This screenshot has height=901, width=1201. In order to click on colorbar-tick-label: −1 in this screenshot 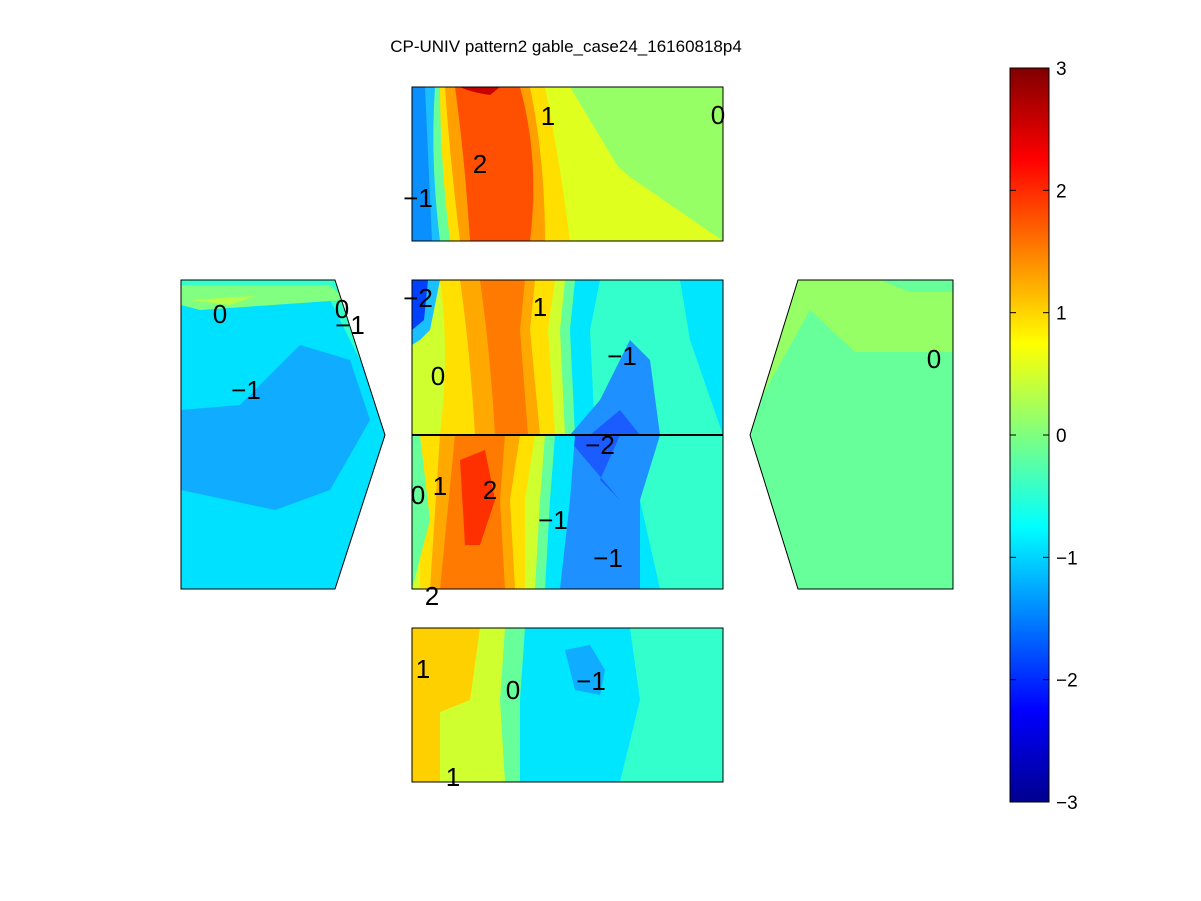, I will do `click(1067, 558)`.